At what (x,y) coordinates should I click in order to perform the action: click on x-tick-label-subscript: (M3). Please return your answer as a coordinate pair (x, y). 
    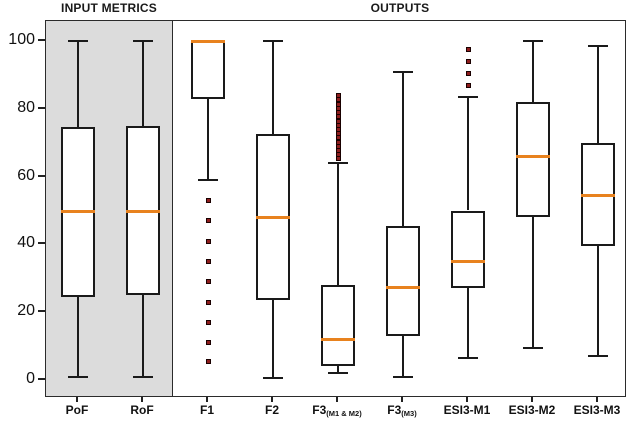
    Looking at the image, I should click on (409, 413).